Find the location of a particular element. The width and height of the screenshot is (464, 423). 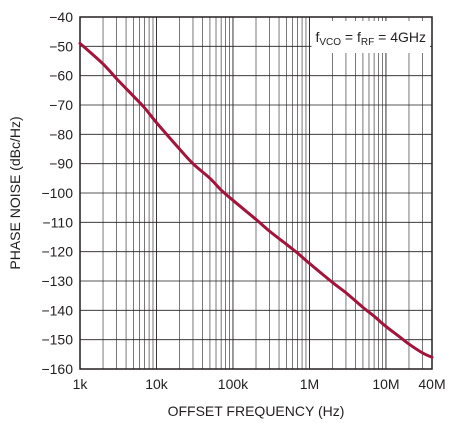

y-tick-label: −90 is located at coordinates (61, 164).